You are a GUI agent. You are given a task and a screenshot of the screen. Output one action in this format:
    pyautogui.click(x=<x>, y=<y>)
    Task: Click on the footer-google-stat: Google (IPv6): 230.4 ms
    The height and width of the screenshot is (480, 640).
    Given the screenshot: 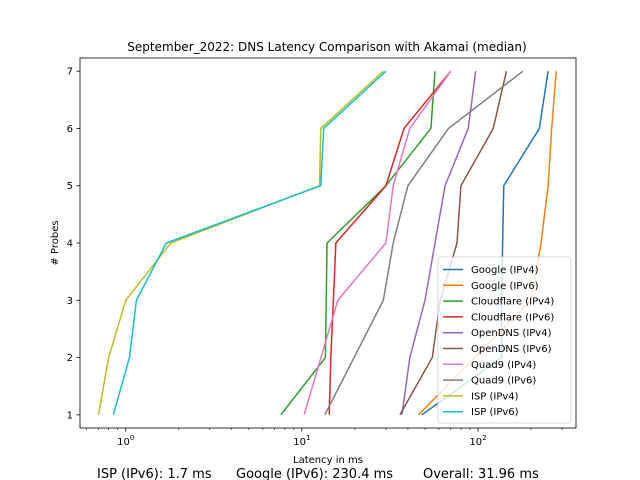 What is the action you would take?
    pyautogui.click(x=314, y=473)
    